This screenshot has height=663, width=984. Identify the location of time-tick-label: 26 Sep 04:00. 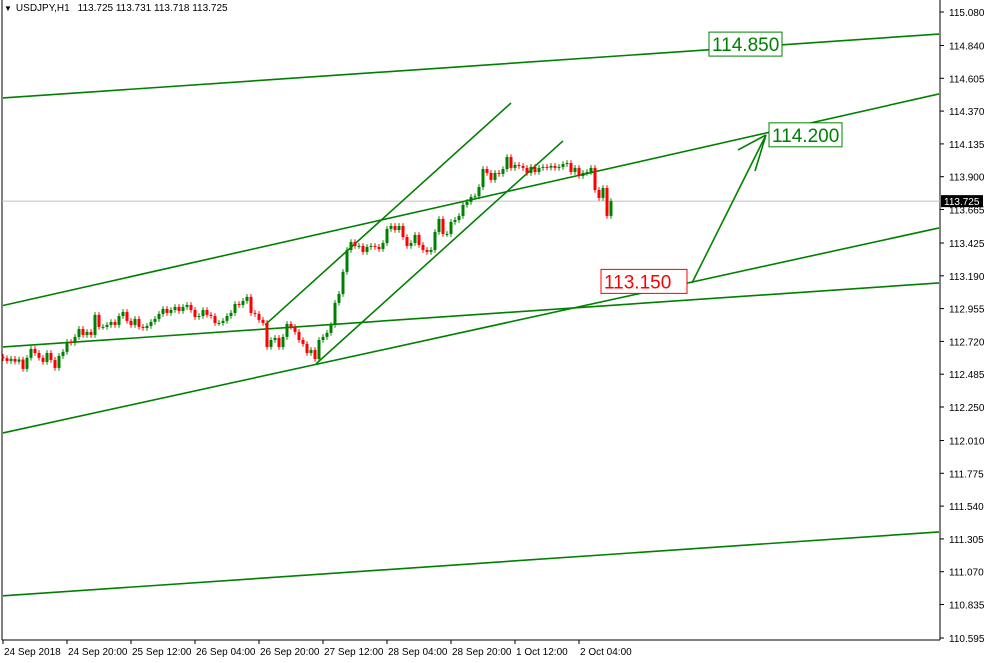
(226, 652).